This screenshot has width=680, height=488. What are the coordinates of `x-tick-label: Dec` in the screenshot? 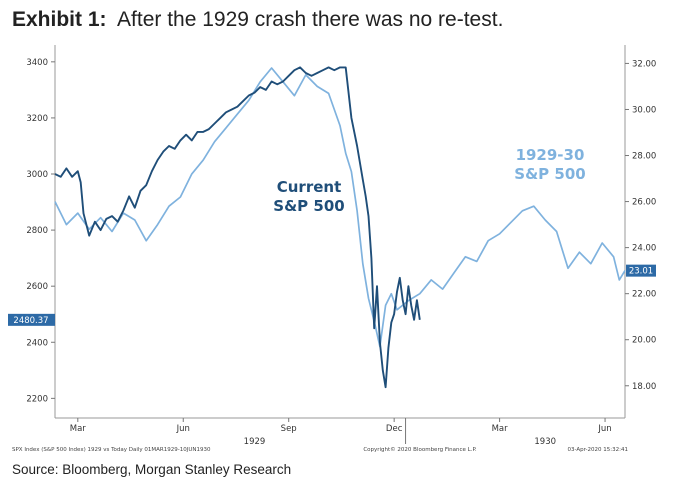 It's located at (394, 429).